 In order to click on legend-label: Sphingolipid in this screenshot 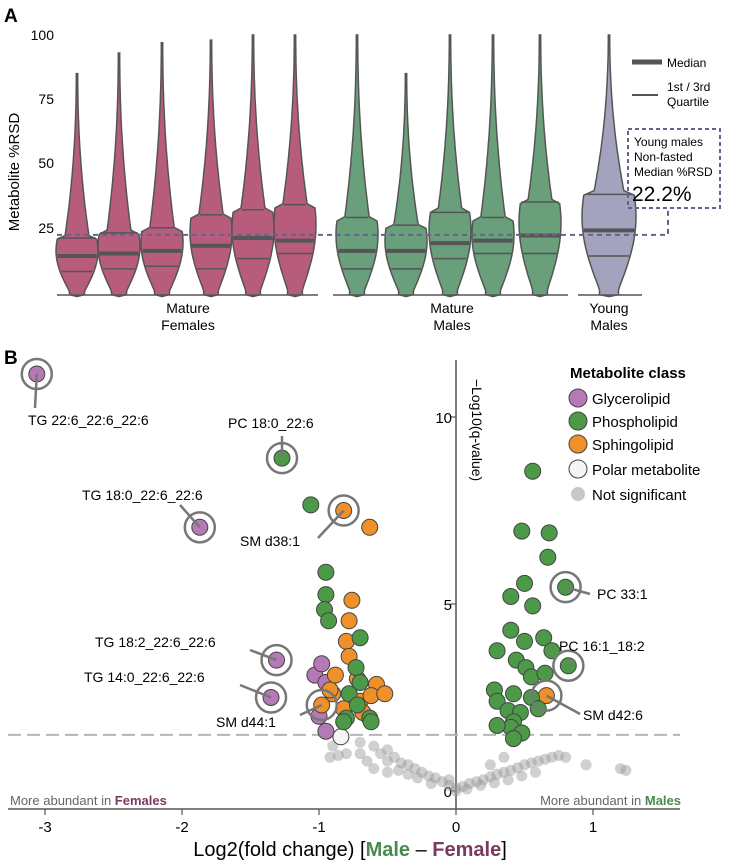, I will do `click(633, 445)`.